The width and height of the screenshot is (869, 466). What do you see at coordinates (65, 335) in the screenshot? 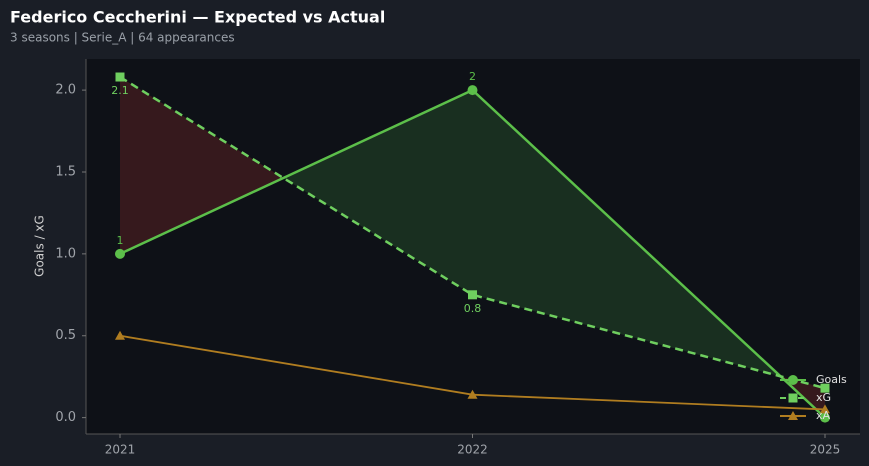
I see `y-tick-label: 0.5` at bounding box center [65, 335].